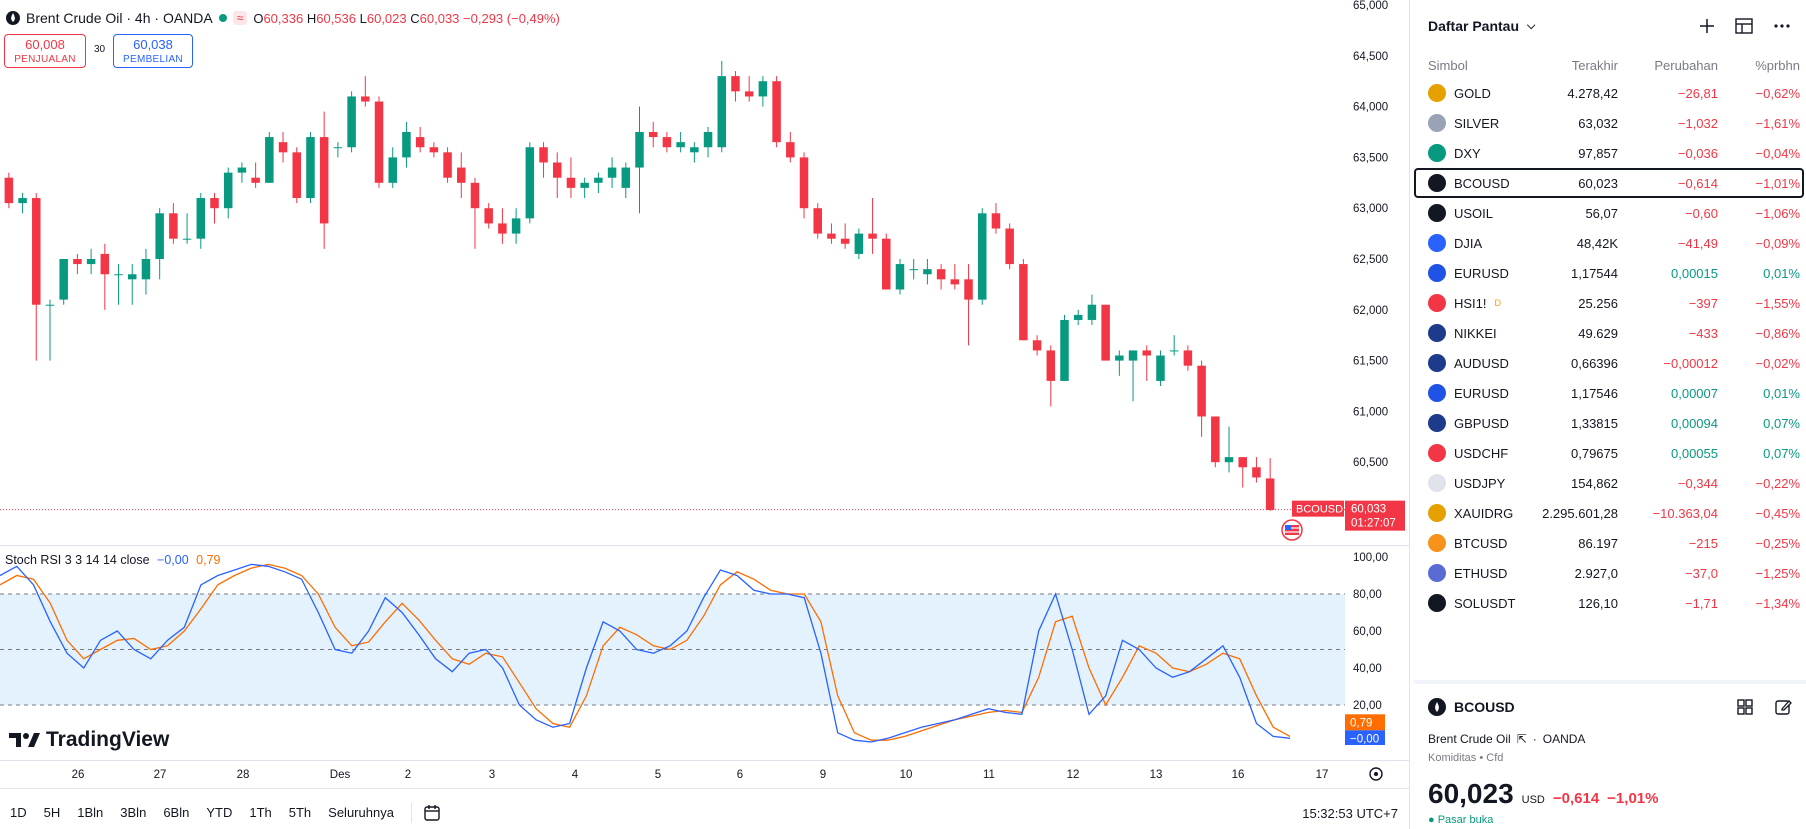  I want to click on watchlist-row-solusdt: SOLUSDT 126,10 −1,71 −1,34%, so click(1610, 603).